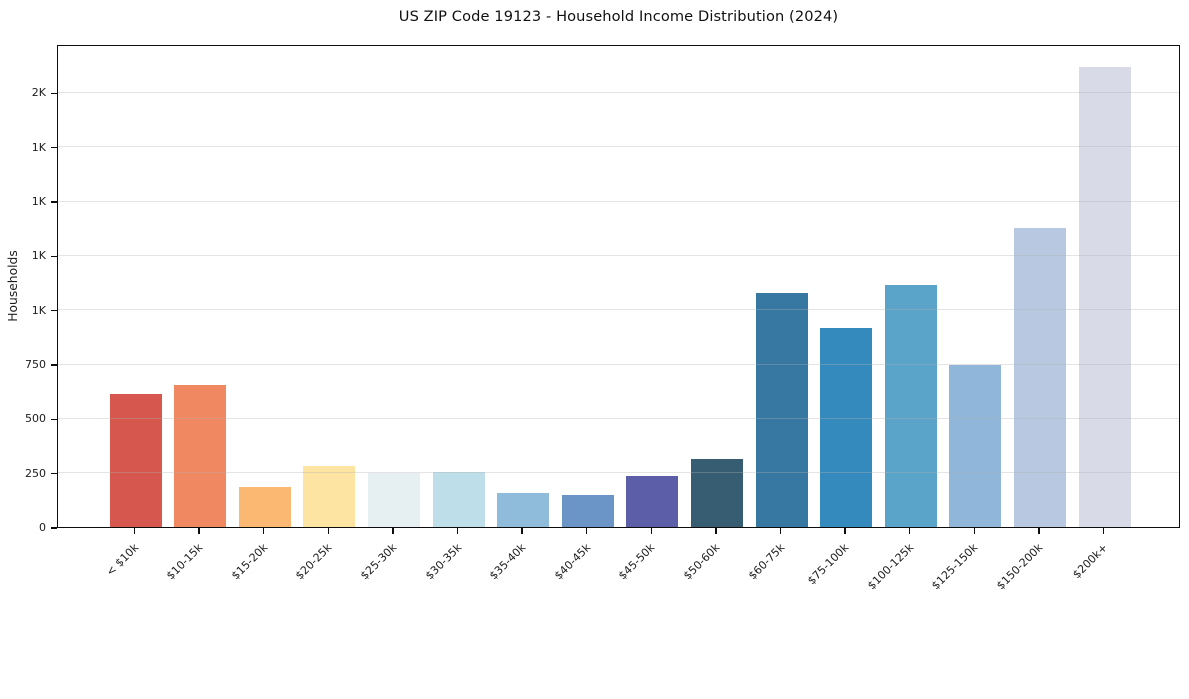 The height and width of the screenshot is (699, 1189). I want to click on y-tick-label: 250, so click(35, 473).